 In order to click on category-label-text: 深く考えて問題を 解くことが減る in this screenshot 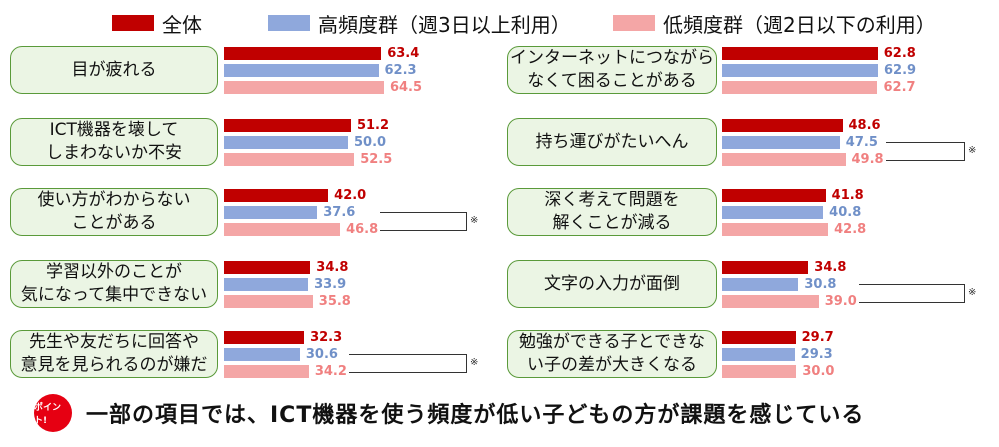, I will do `click(612, 211)`.